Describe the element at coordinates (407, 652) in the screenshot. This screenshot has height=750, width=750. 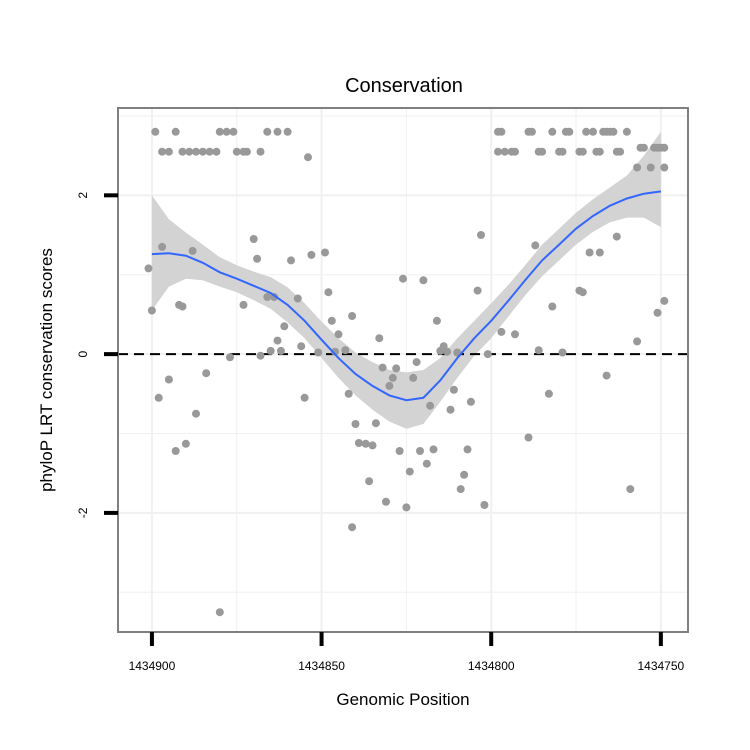
I see `x-axis: 1434900 1434850 1434800 1434750` at that location.